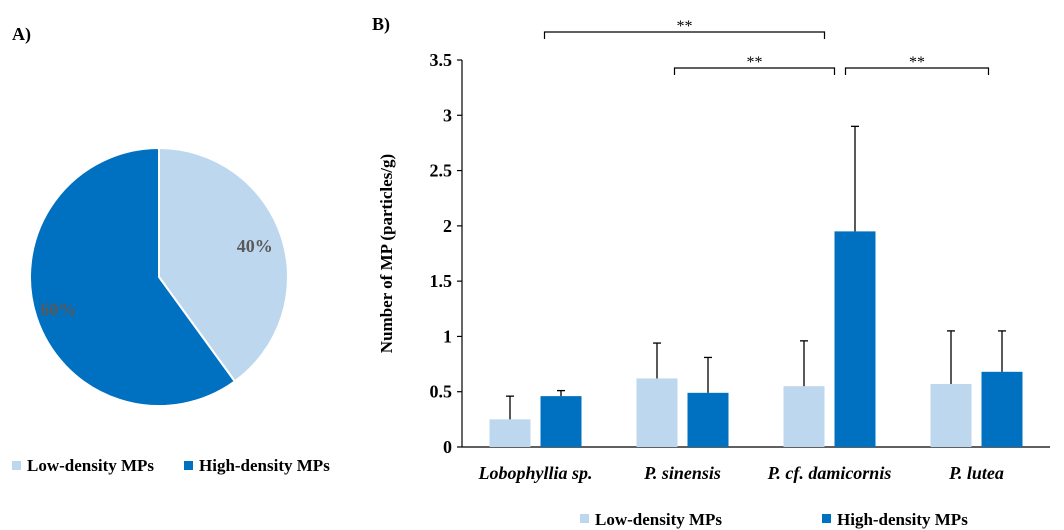 Image resolution: width=1064 pixels, height=530 pixels. What do you see at coordinates (829, 473) in the screenshot?
I see `x-tick-label: P. cf. damicornis` at bounding box center [829, 473].